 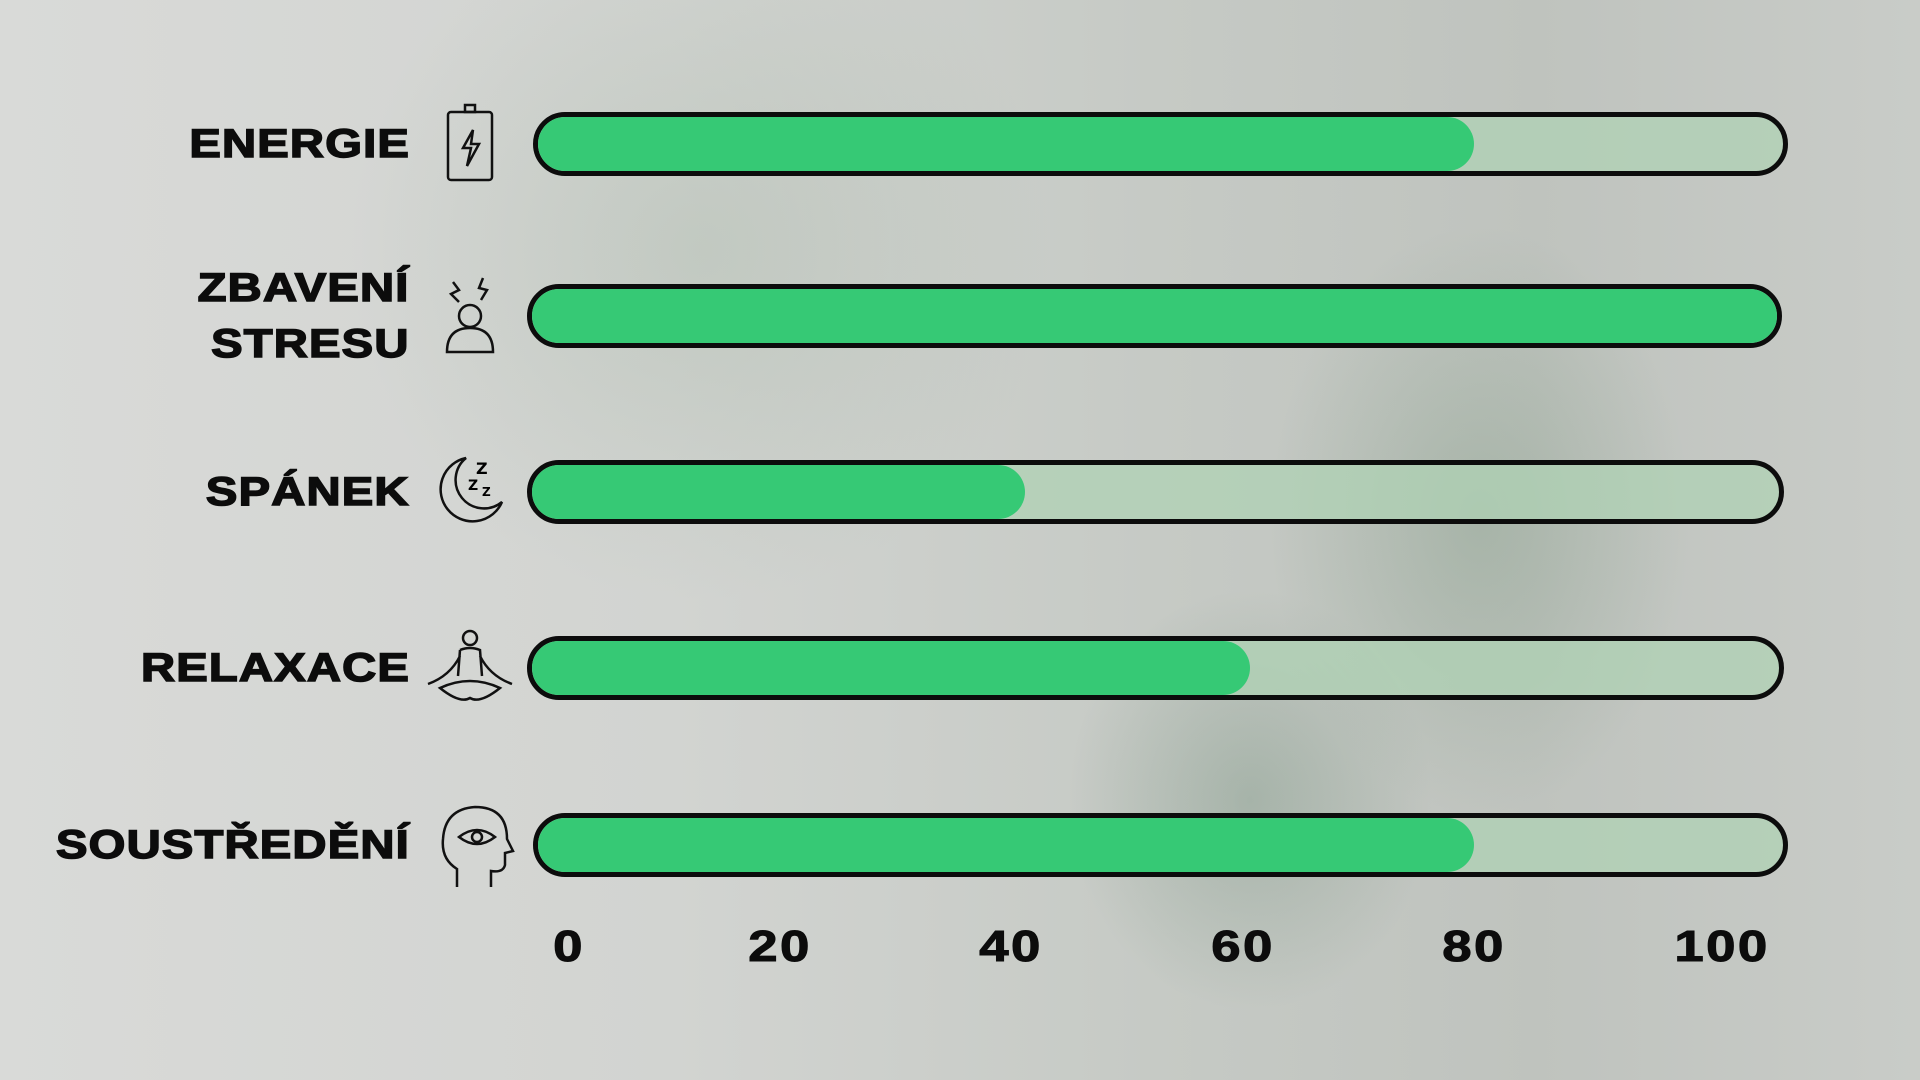 I want to click on category-label-line: ENERGIE, so click(x=299, y=144).